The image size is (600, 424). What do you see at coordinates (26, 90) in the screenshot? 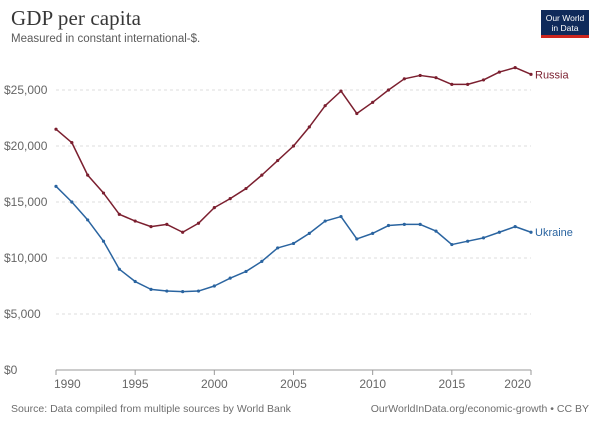
I see `y-tick-label: $25,000` at bounding box center [26, 90].